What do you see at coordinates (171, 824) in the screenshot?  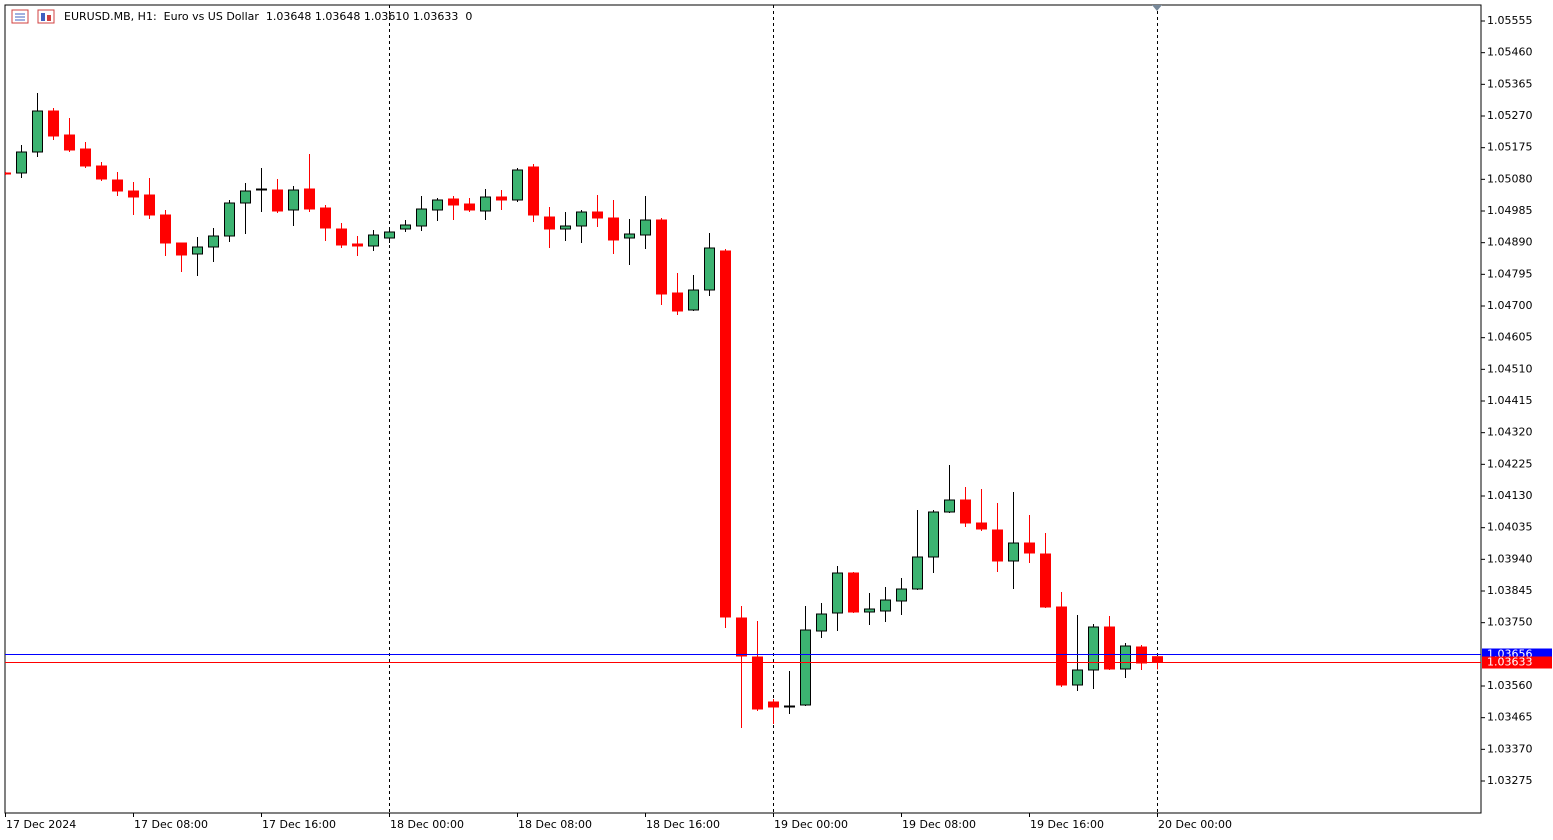 I see `x-tick-label: 17 Dec 08:00` at bounding box center [171, 824].